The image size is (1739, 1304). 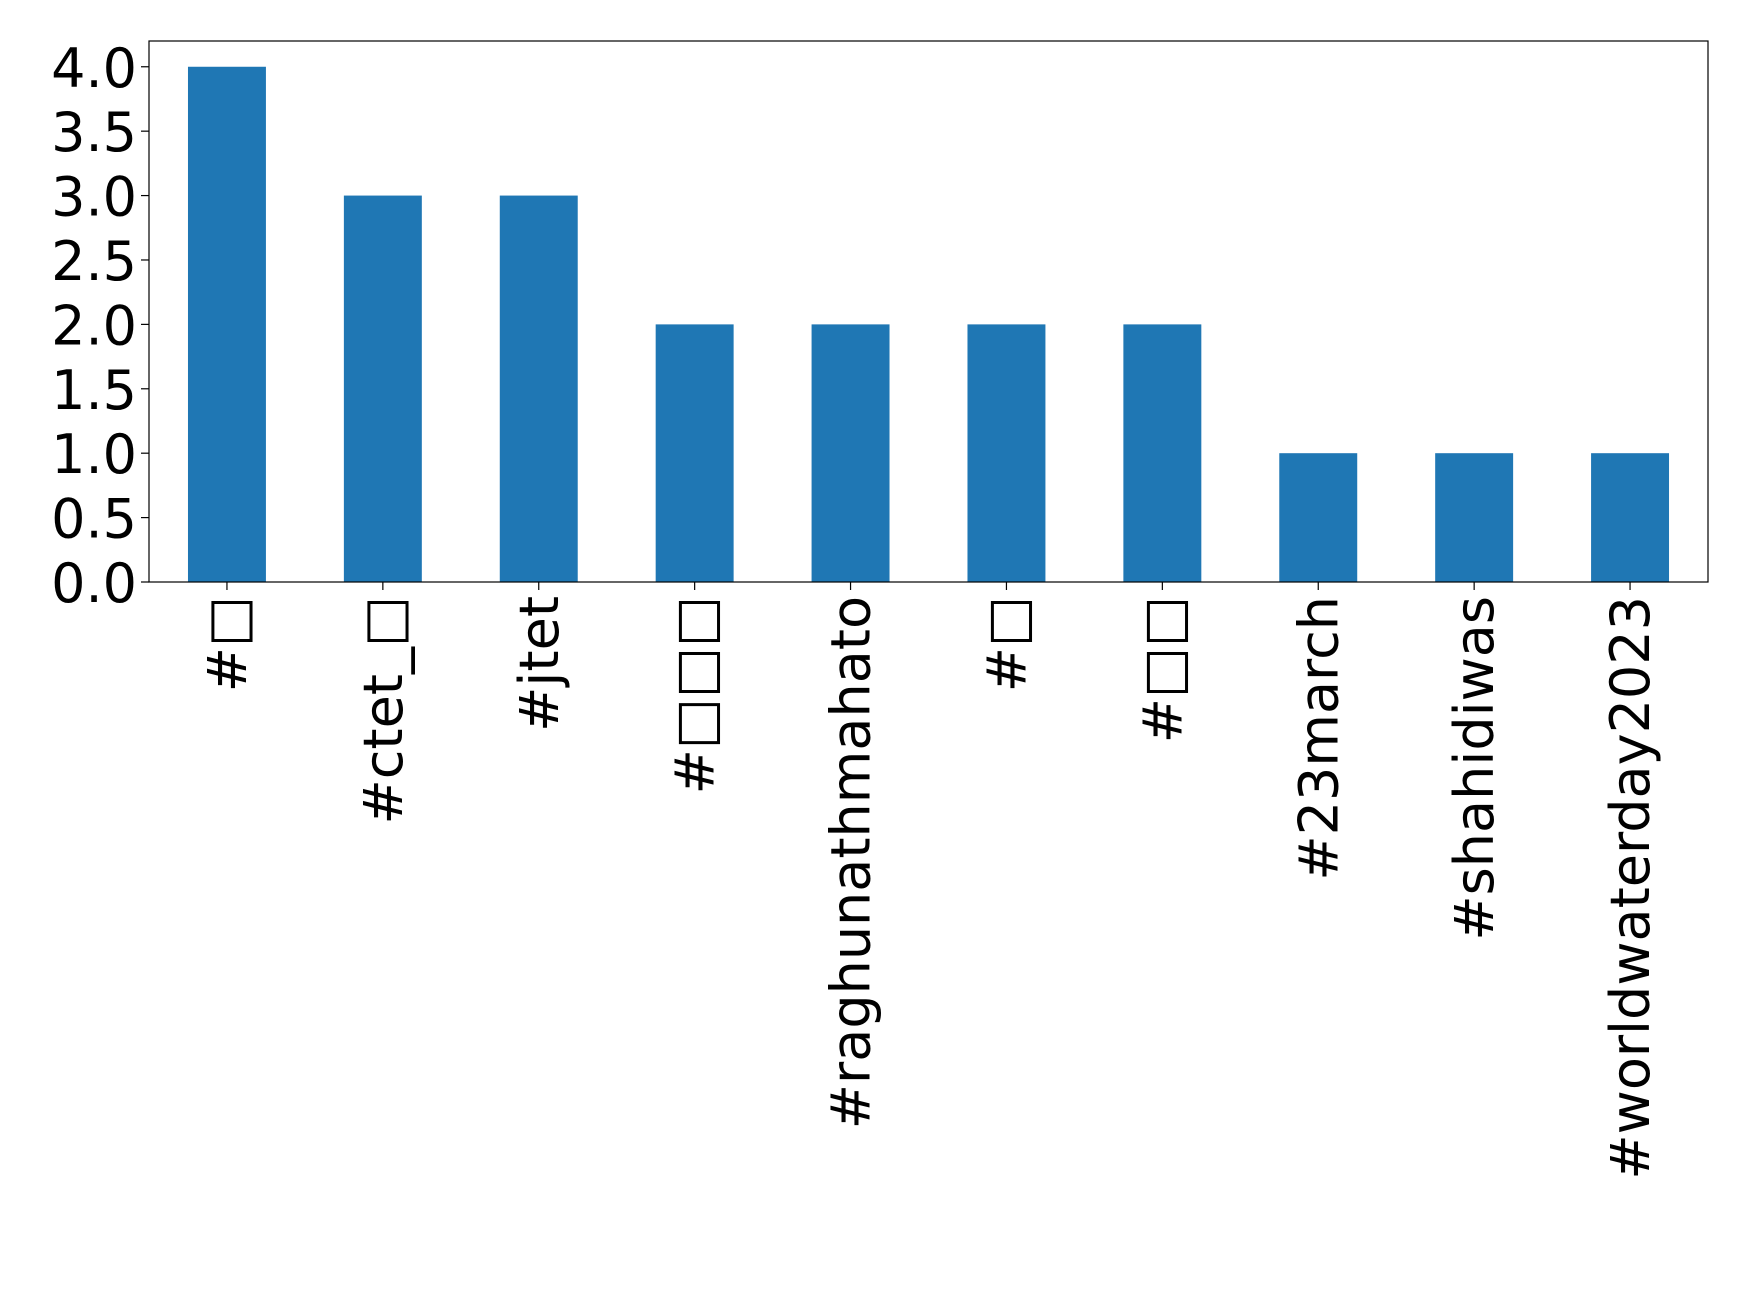 What do you see at coordinates (695, 695) in the screenshot?
I see `x-tick-label: #□□□` at bounding box center [695, 695].